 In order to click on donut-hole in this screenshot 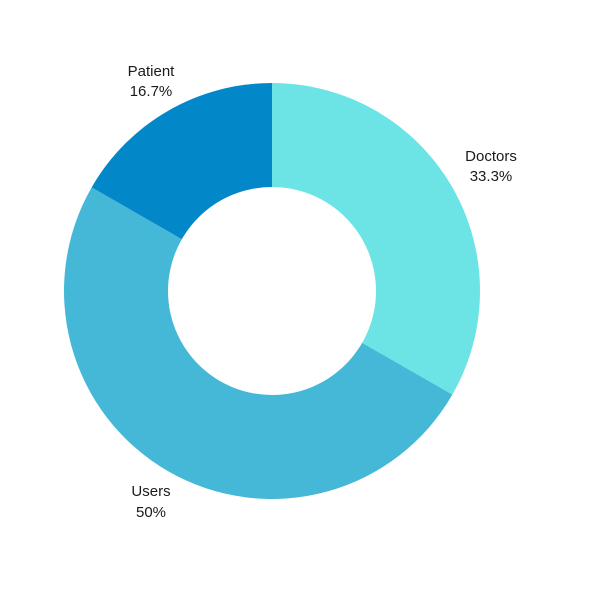, I will do `click(272, 291)`.